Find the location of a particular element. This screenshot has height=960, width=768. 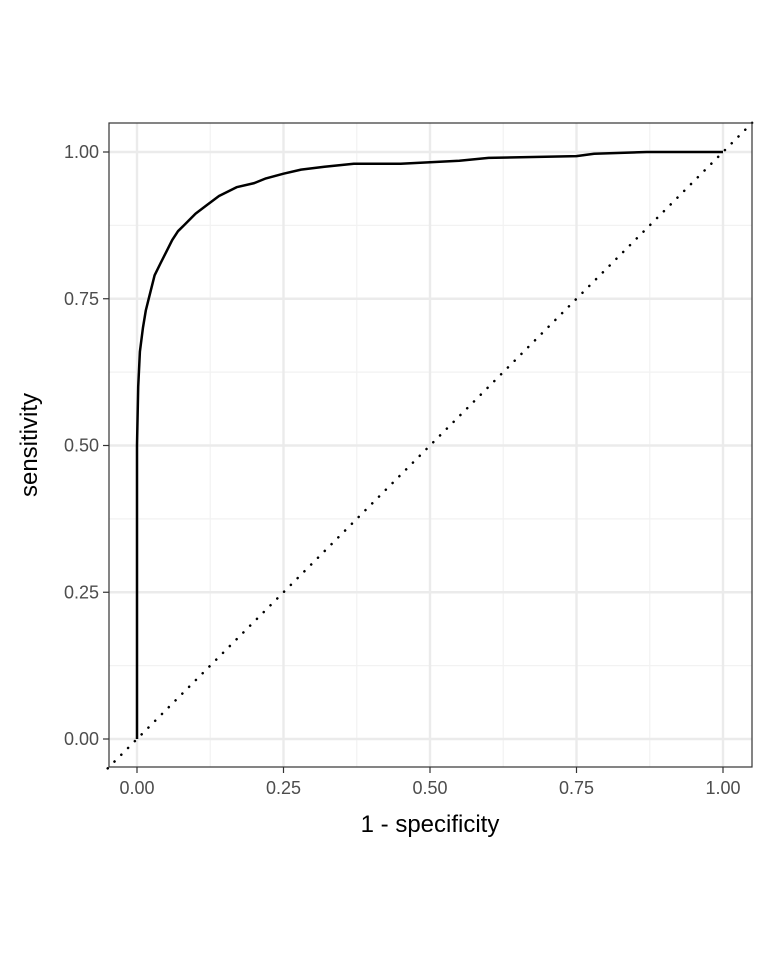

x-tick-label: 0.50 is located at coordinates (429, 788).